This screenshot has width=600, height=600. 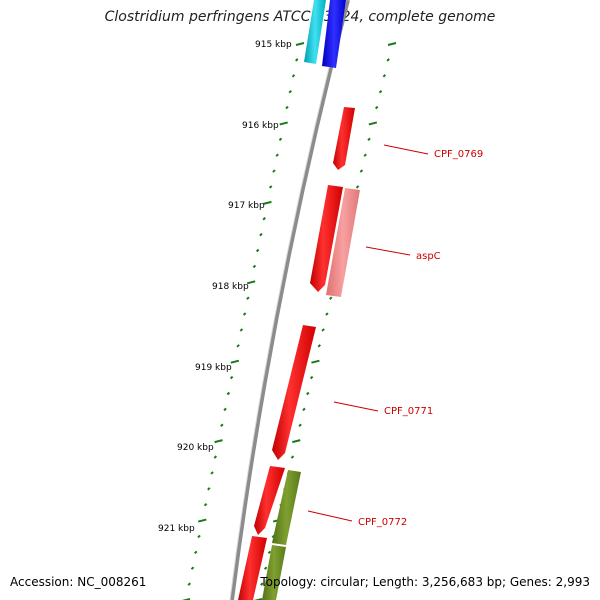 What do you see at coordinates (213, 368) in the screenshot?
I see `kbp-label: 919 kbp` at bounding box center [213, 368].